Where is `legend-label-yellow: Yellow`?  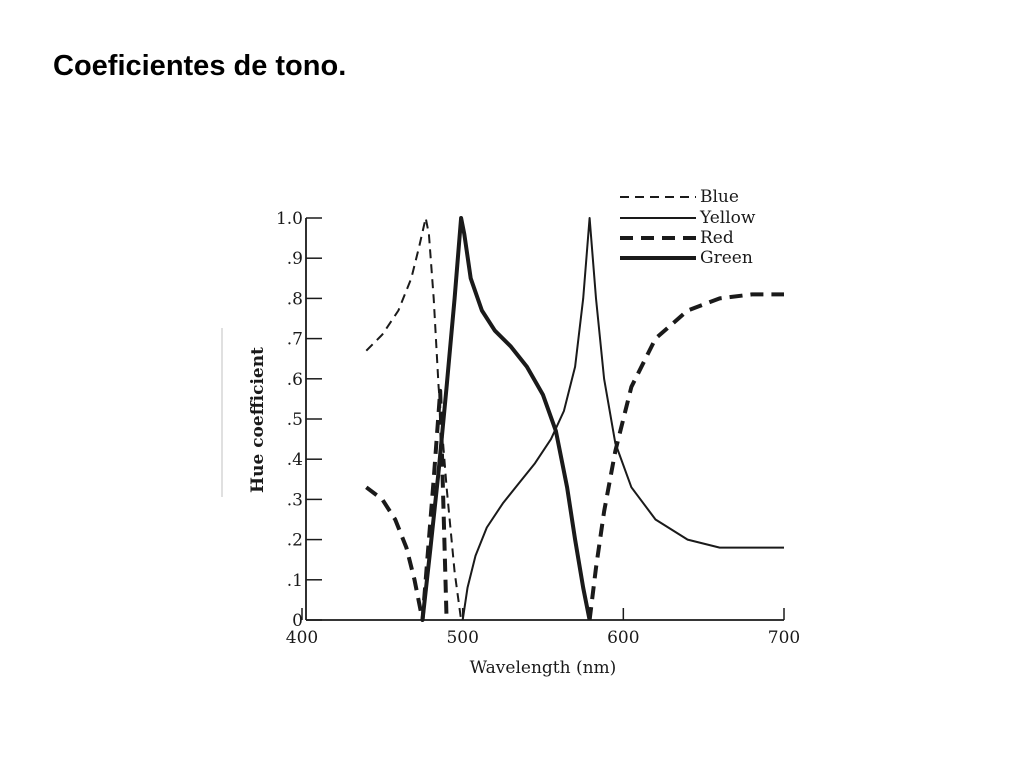
legend-label-yellow: Yellow is located at coordinates (727, 218).